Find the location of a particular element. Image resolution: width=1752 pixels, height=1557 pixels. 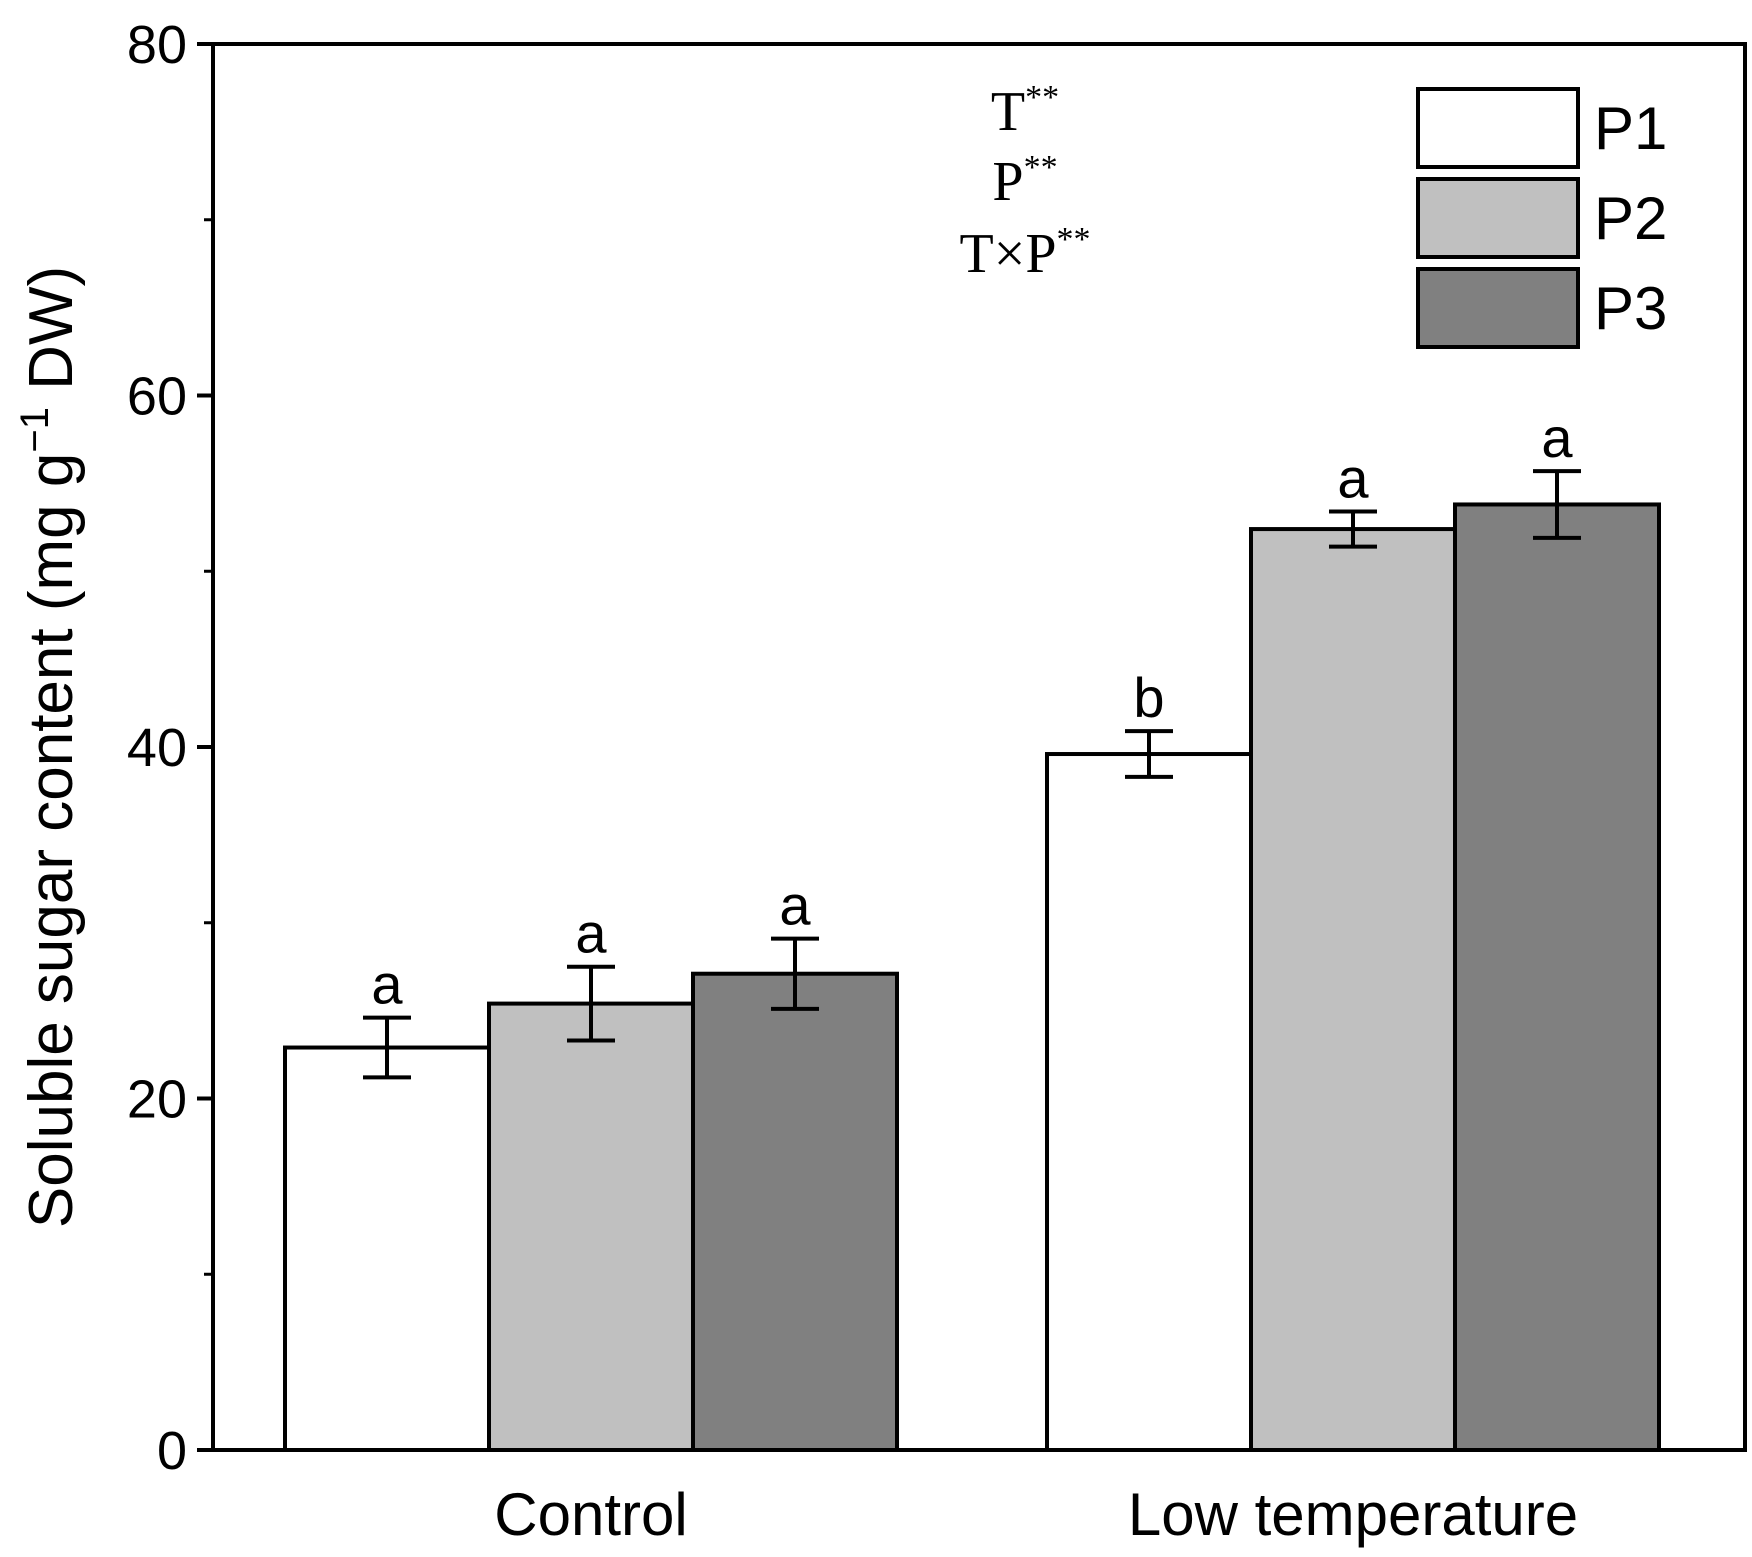

significance-letter: b is located at coordinates (1148, 697).